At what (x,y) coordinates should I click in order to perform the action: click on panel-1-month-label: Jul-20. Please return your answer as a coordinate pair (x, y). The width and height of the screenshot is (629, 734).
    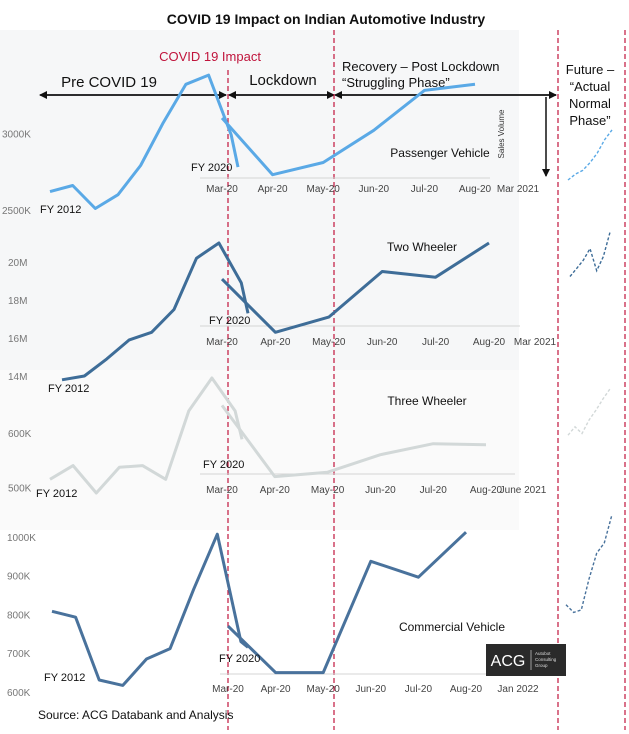
    Looking at the image, I should click on (425, 189).